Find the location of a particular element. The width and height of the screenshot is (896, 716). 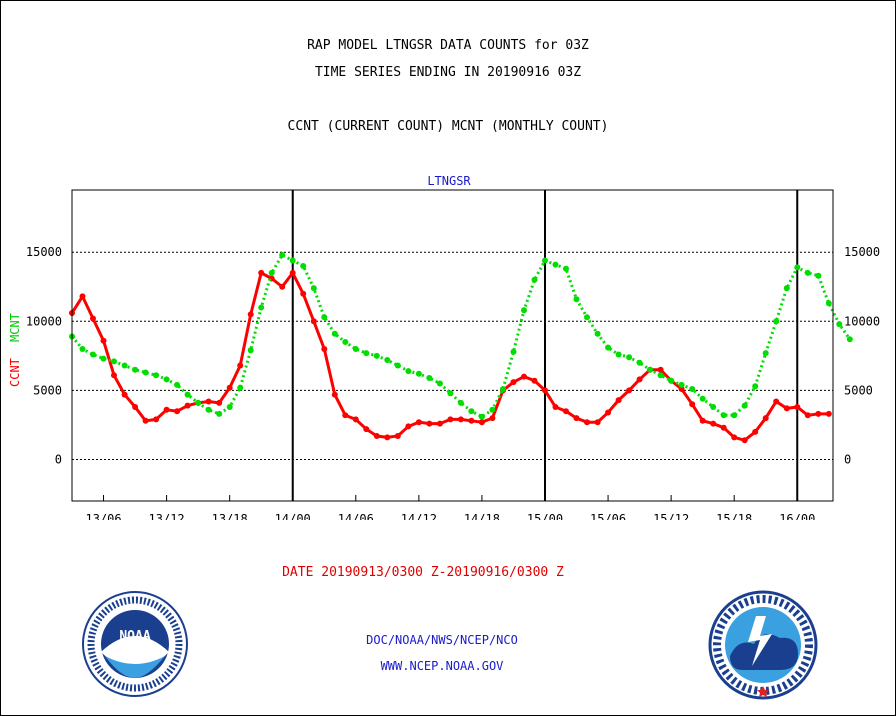

y-axis-label-mcnt: MCNT is located at coordinates (15, 327).